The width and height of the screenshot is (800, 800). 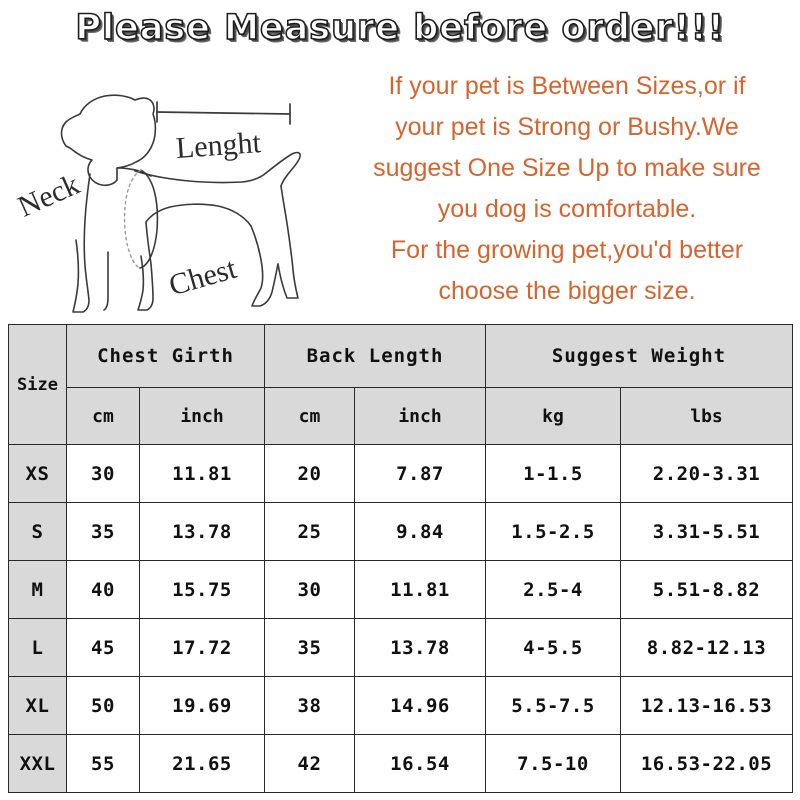 I want to click on dog-hind-leg-near, so click(x=264, y=266).